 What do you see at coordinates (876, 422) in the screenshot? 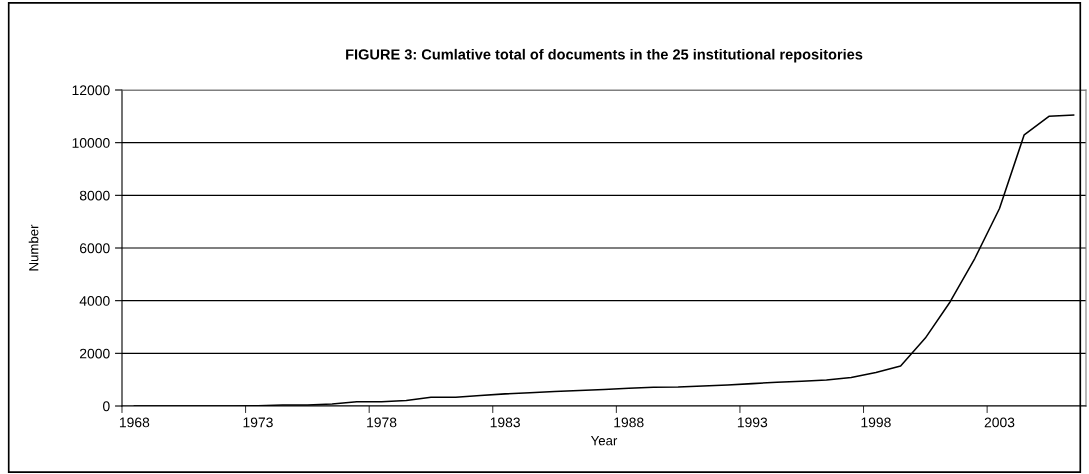
I see `x-tick-label: 1998` at bounding box center [876, 422].